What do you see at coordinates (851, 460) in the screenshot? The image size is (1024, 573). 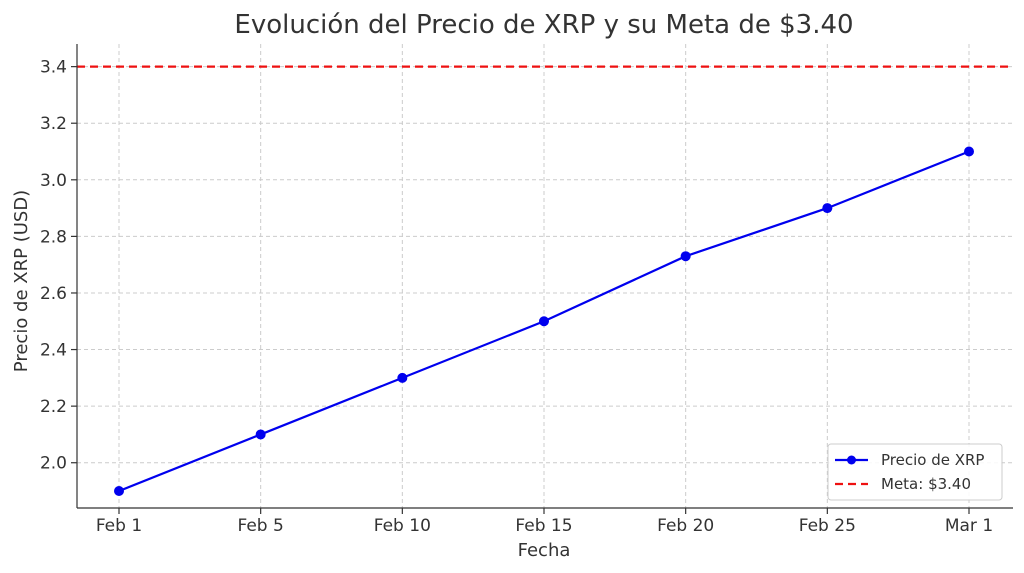 I see `legend-series-marker` at bounding box center [851, 460].